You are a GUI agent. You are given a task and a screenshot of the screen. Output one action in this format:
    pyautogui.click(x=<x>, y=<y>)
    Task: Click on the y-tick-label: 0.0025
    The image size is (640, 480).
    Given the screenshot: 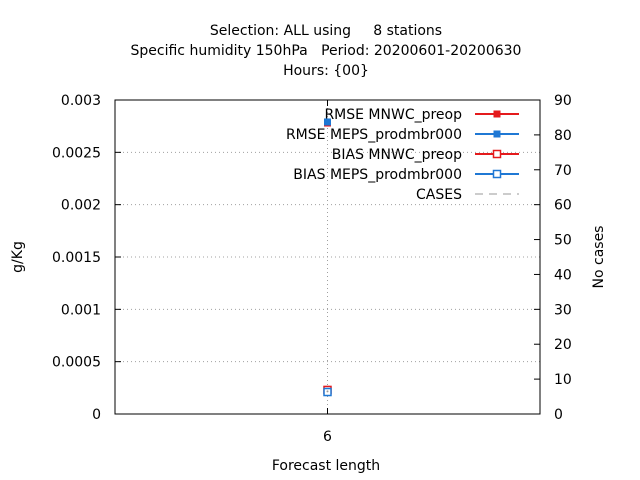 What is the action you would take?
    pyautogui.click(x=76, y=153)
    